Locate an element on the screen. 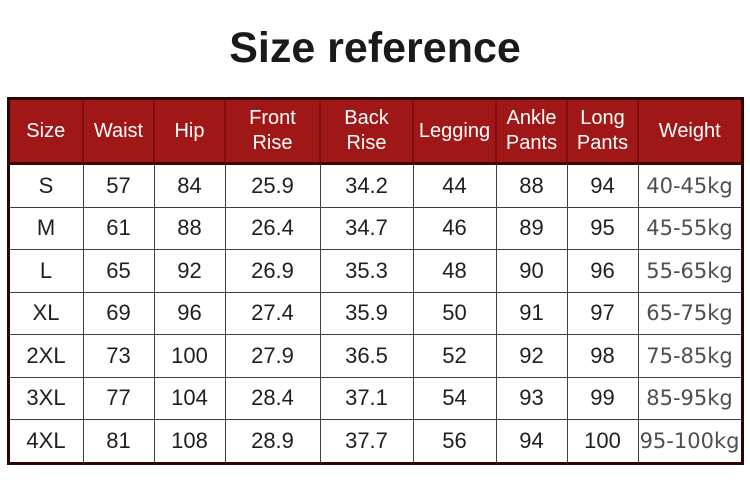 Image resolution: width=750 pixels, height=501 pixels. data-cell: 69 is located at coordinates (118, 313).